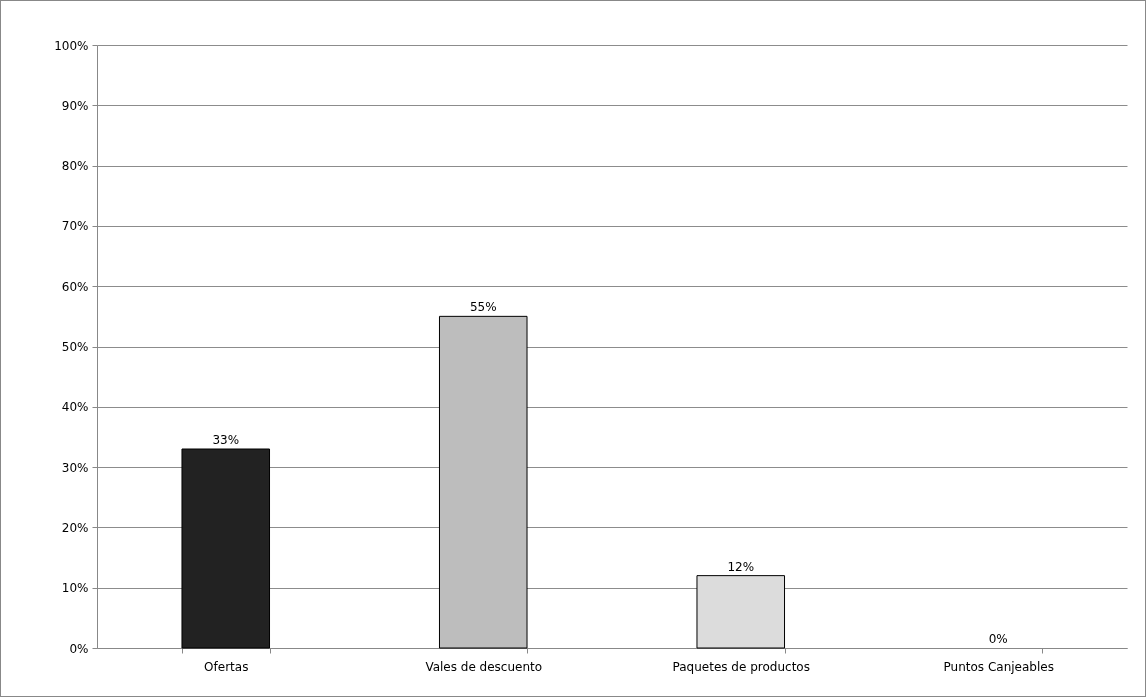  What do you see at coordinates (226, 440) in the screenshot?
I see `data-label: 33%` at bounding box center [226, 440].